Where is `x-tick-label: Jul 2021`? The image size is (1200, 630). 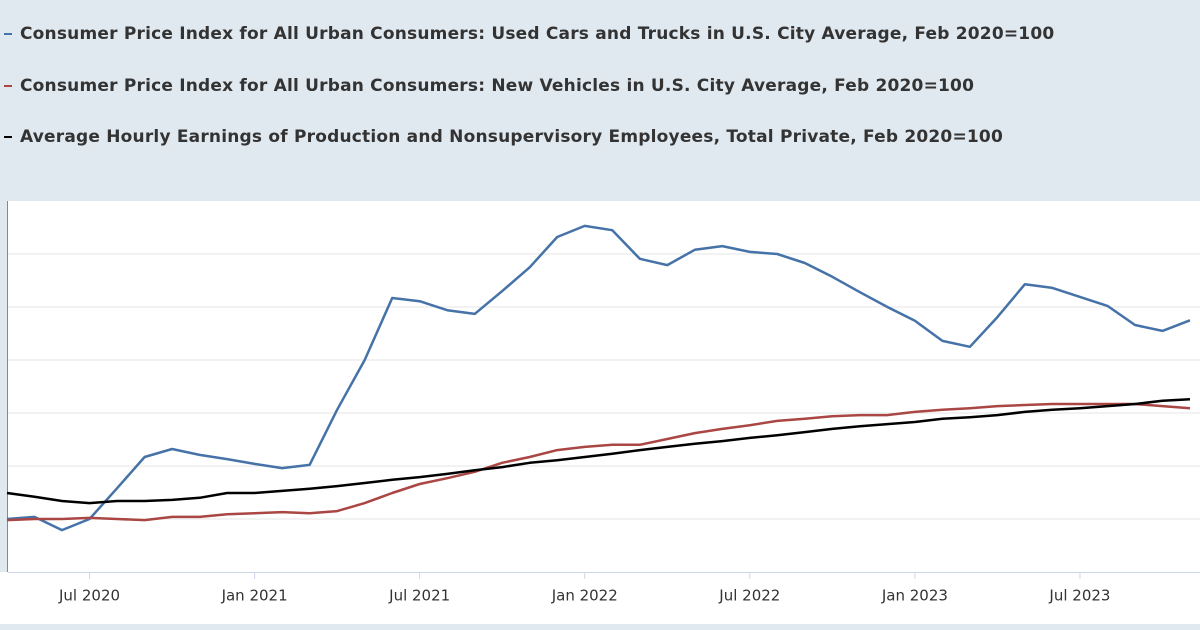
x-tick-label: Jul 2021 is located at coordinates (419, 596).